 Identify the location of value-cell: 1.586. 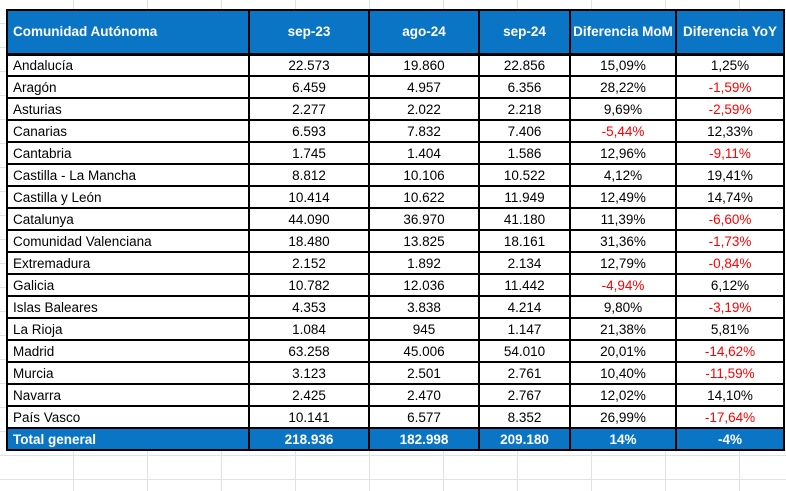
(524, 153).